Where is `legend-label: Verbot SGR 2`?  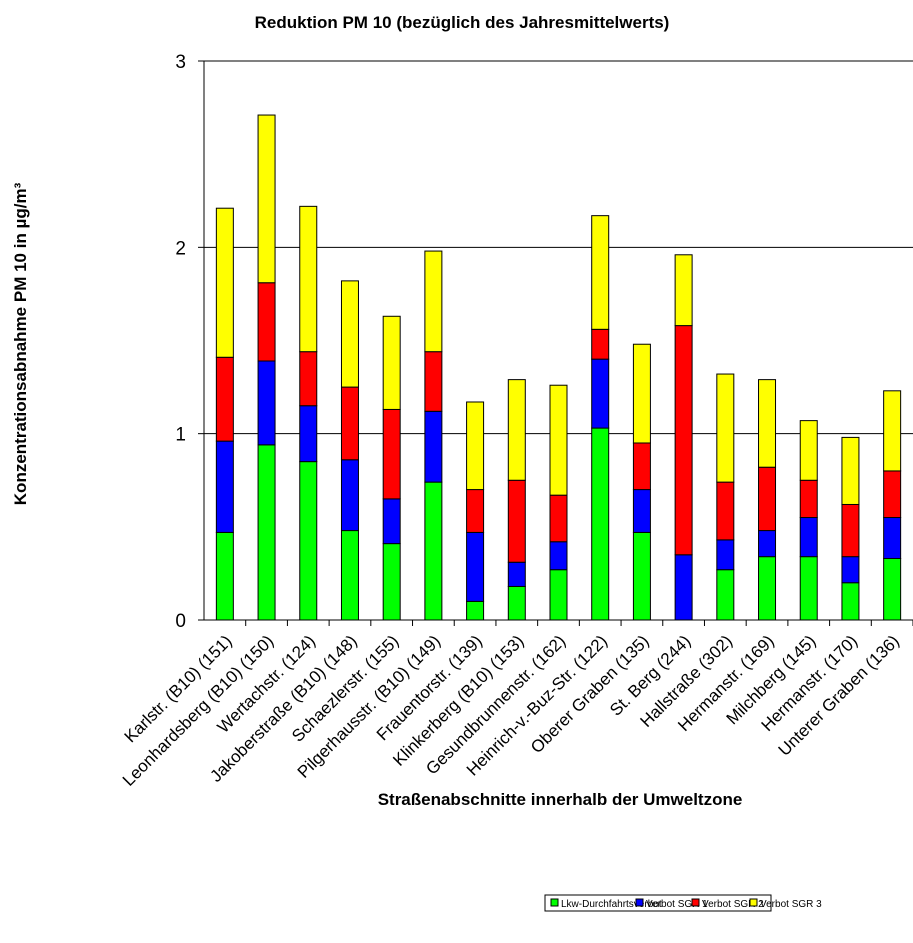 legend-label: Verbot SGR 2 is located at coordinates (733, 904).